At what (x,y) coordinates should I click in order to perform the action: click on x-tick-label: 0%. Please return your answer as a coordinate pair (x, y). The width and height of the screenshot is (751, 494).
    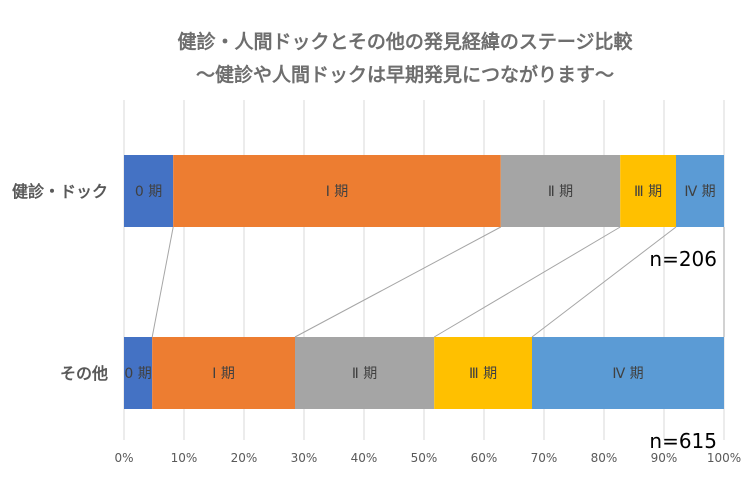
    Looking at the image, I should click on (123, 458).